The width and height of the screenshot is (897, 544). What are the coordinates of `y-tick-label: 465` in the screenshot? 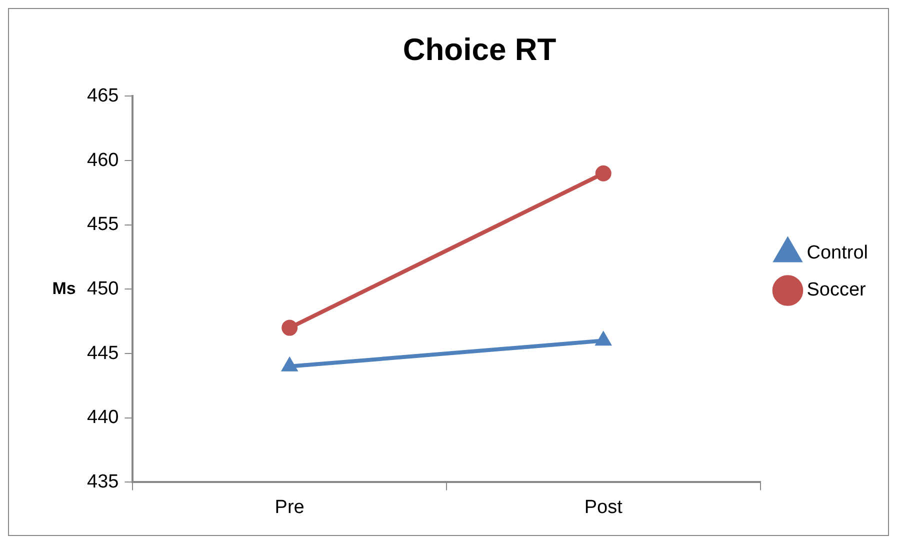 It's located at (103, 95).